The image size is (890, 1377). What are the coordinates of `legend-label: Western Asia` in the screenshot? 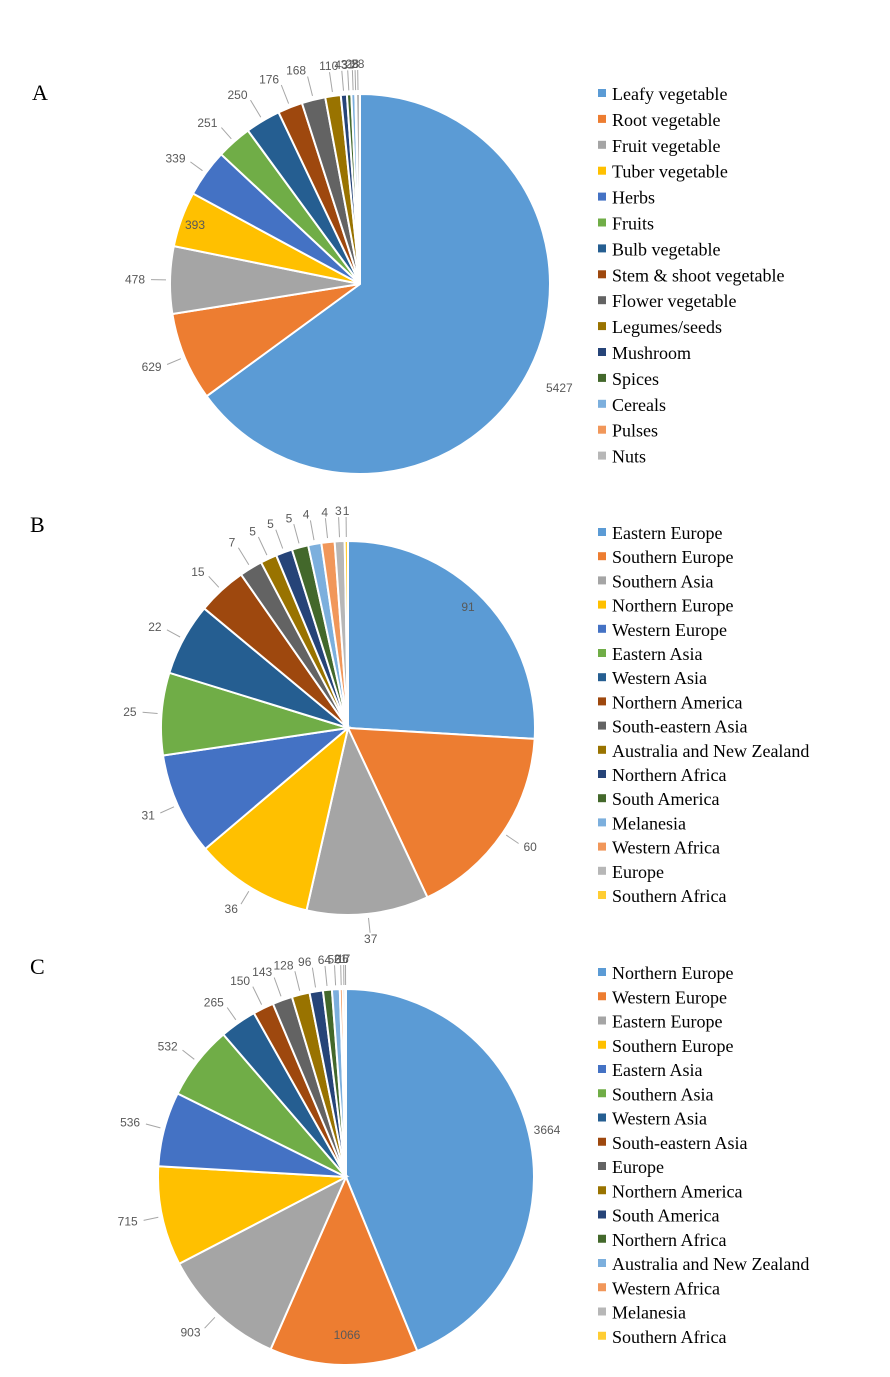 It's located at (659, 1119).